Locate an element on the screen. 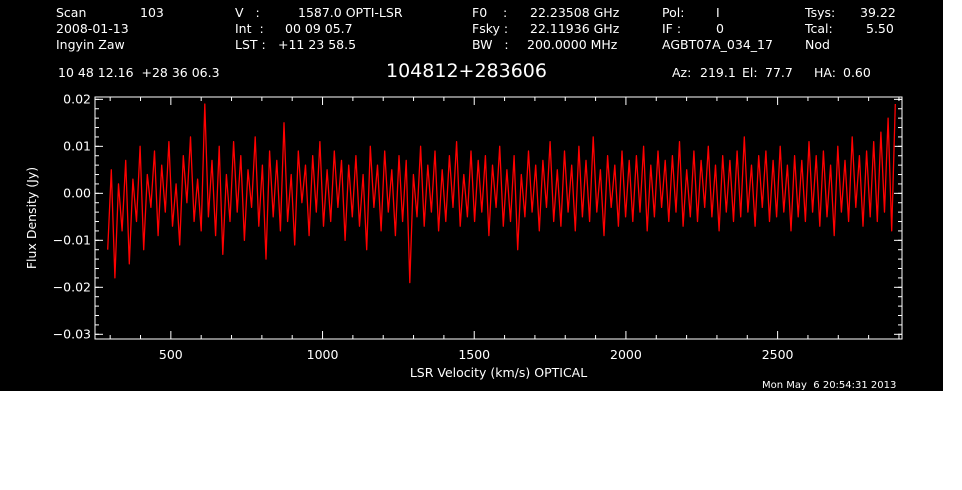  y-tick-label: 0.02 is located at coordinates (77, 98).